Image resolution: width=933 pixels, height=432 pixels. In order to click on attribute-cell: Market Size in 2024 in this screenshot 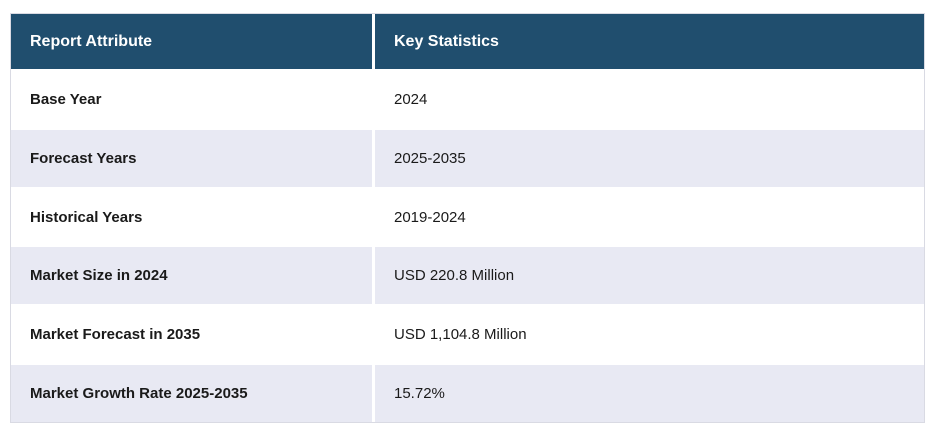, I will do `click(193, 276)`.